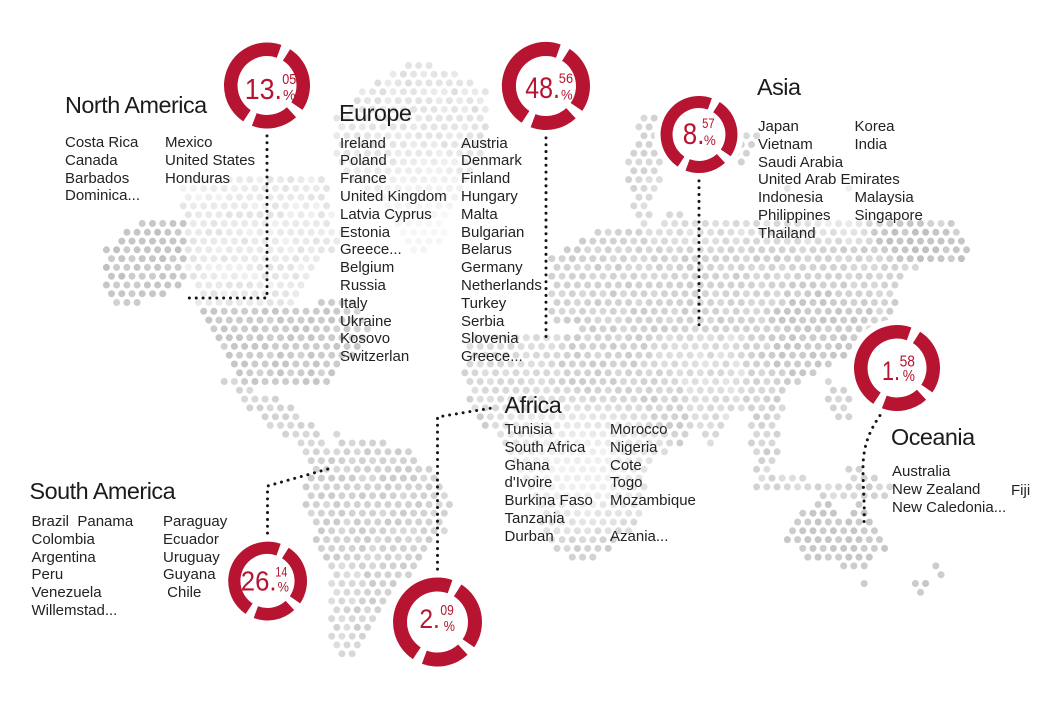 Image resolution: width=1060 pixels, height=703 pixels. I want to click on svg-text: 56, so click(566, 78).